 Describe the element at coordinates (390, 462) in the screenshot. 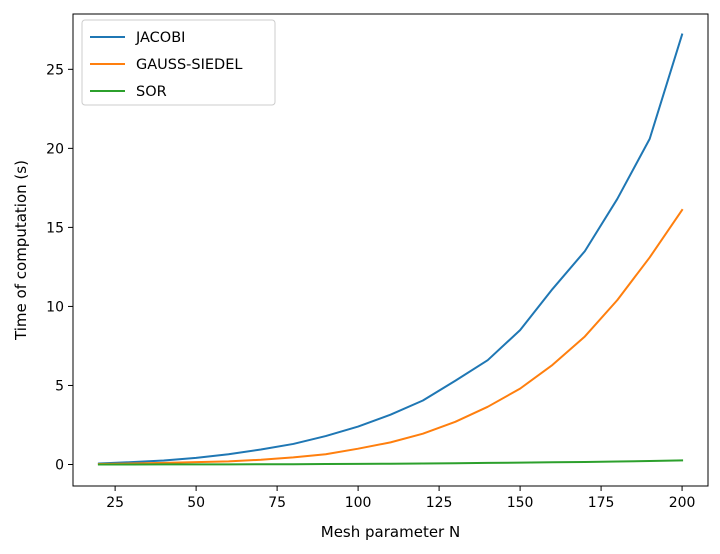

I see `series-line-sor` at that location.